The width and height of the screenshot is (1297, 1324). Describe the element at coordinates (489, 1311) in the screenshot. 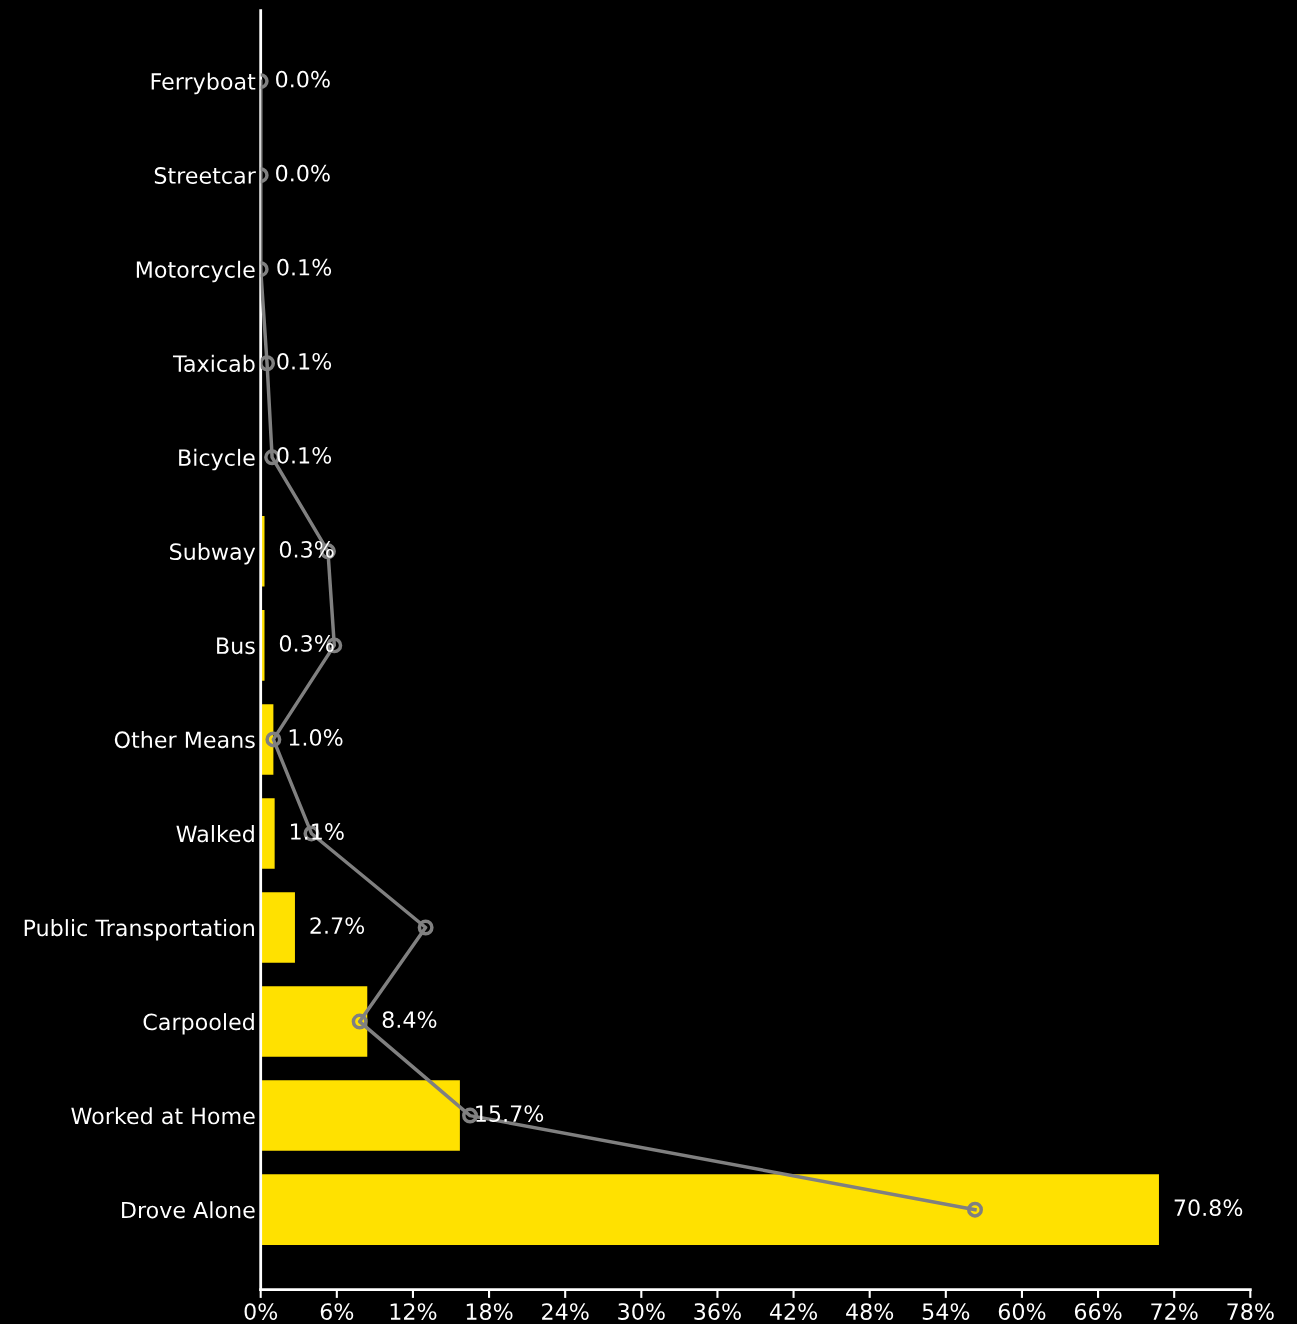

I see `x-tick-label: 18%` at that location.